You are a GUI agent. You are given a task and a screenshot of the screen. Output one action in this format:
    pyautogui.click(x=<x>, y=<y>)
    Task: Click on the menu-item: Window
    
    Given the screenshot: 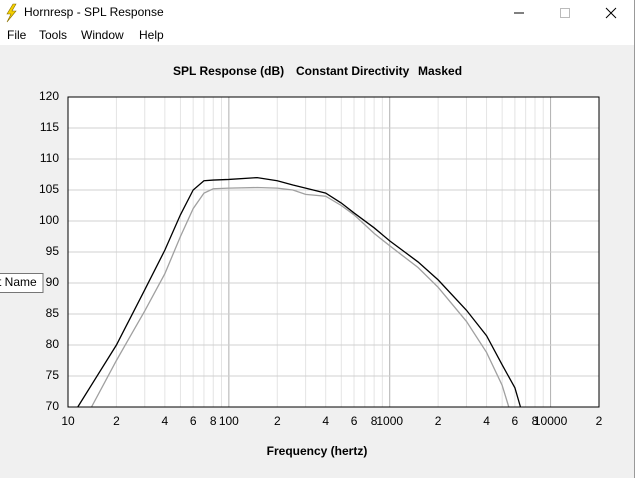 What is the action you would take?
    pyautogui.click(x=102, y=35)
    